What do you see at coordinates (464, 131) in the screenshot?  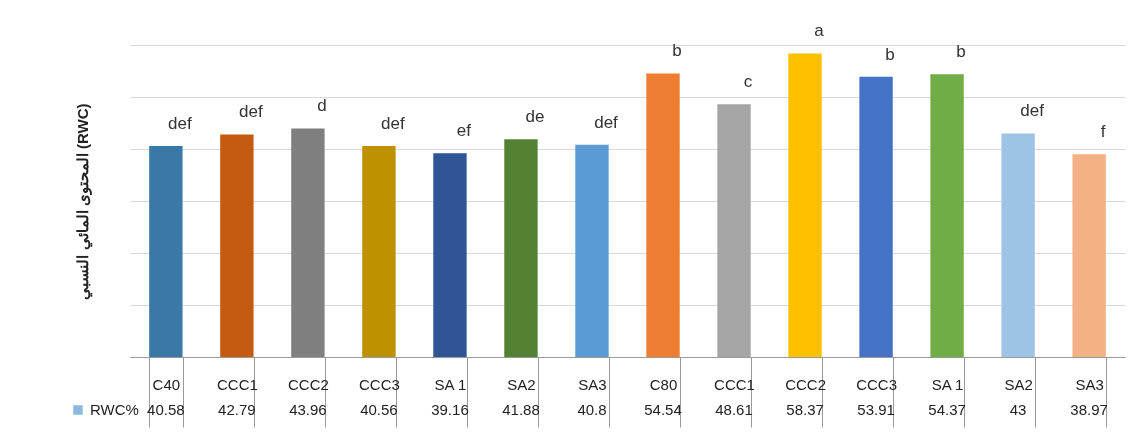 I see `annotation: ef` at bounding box center [464, 131].